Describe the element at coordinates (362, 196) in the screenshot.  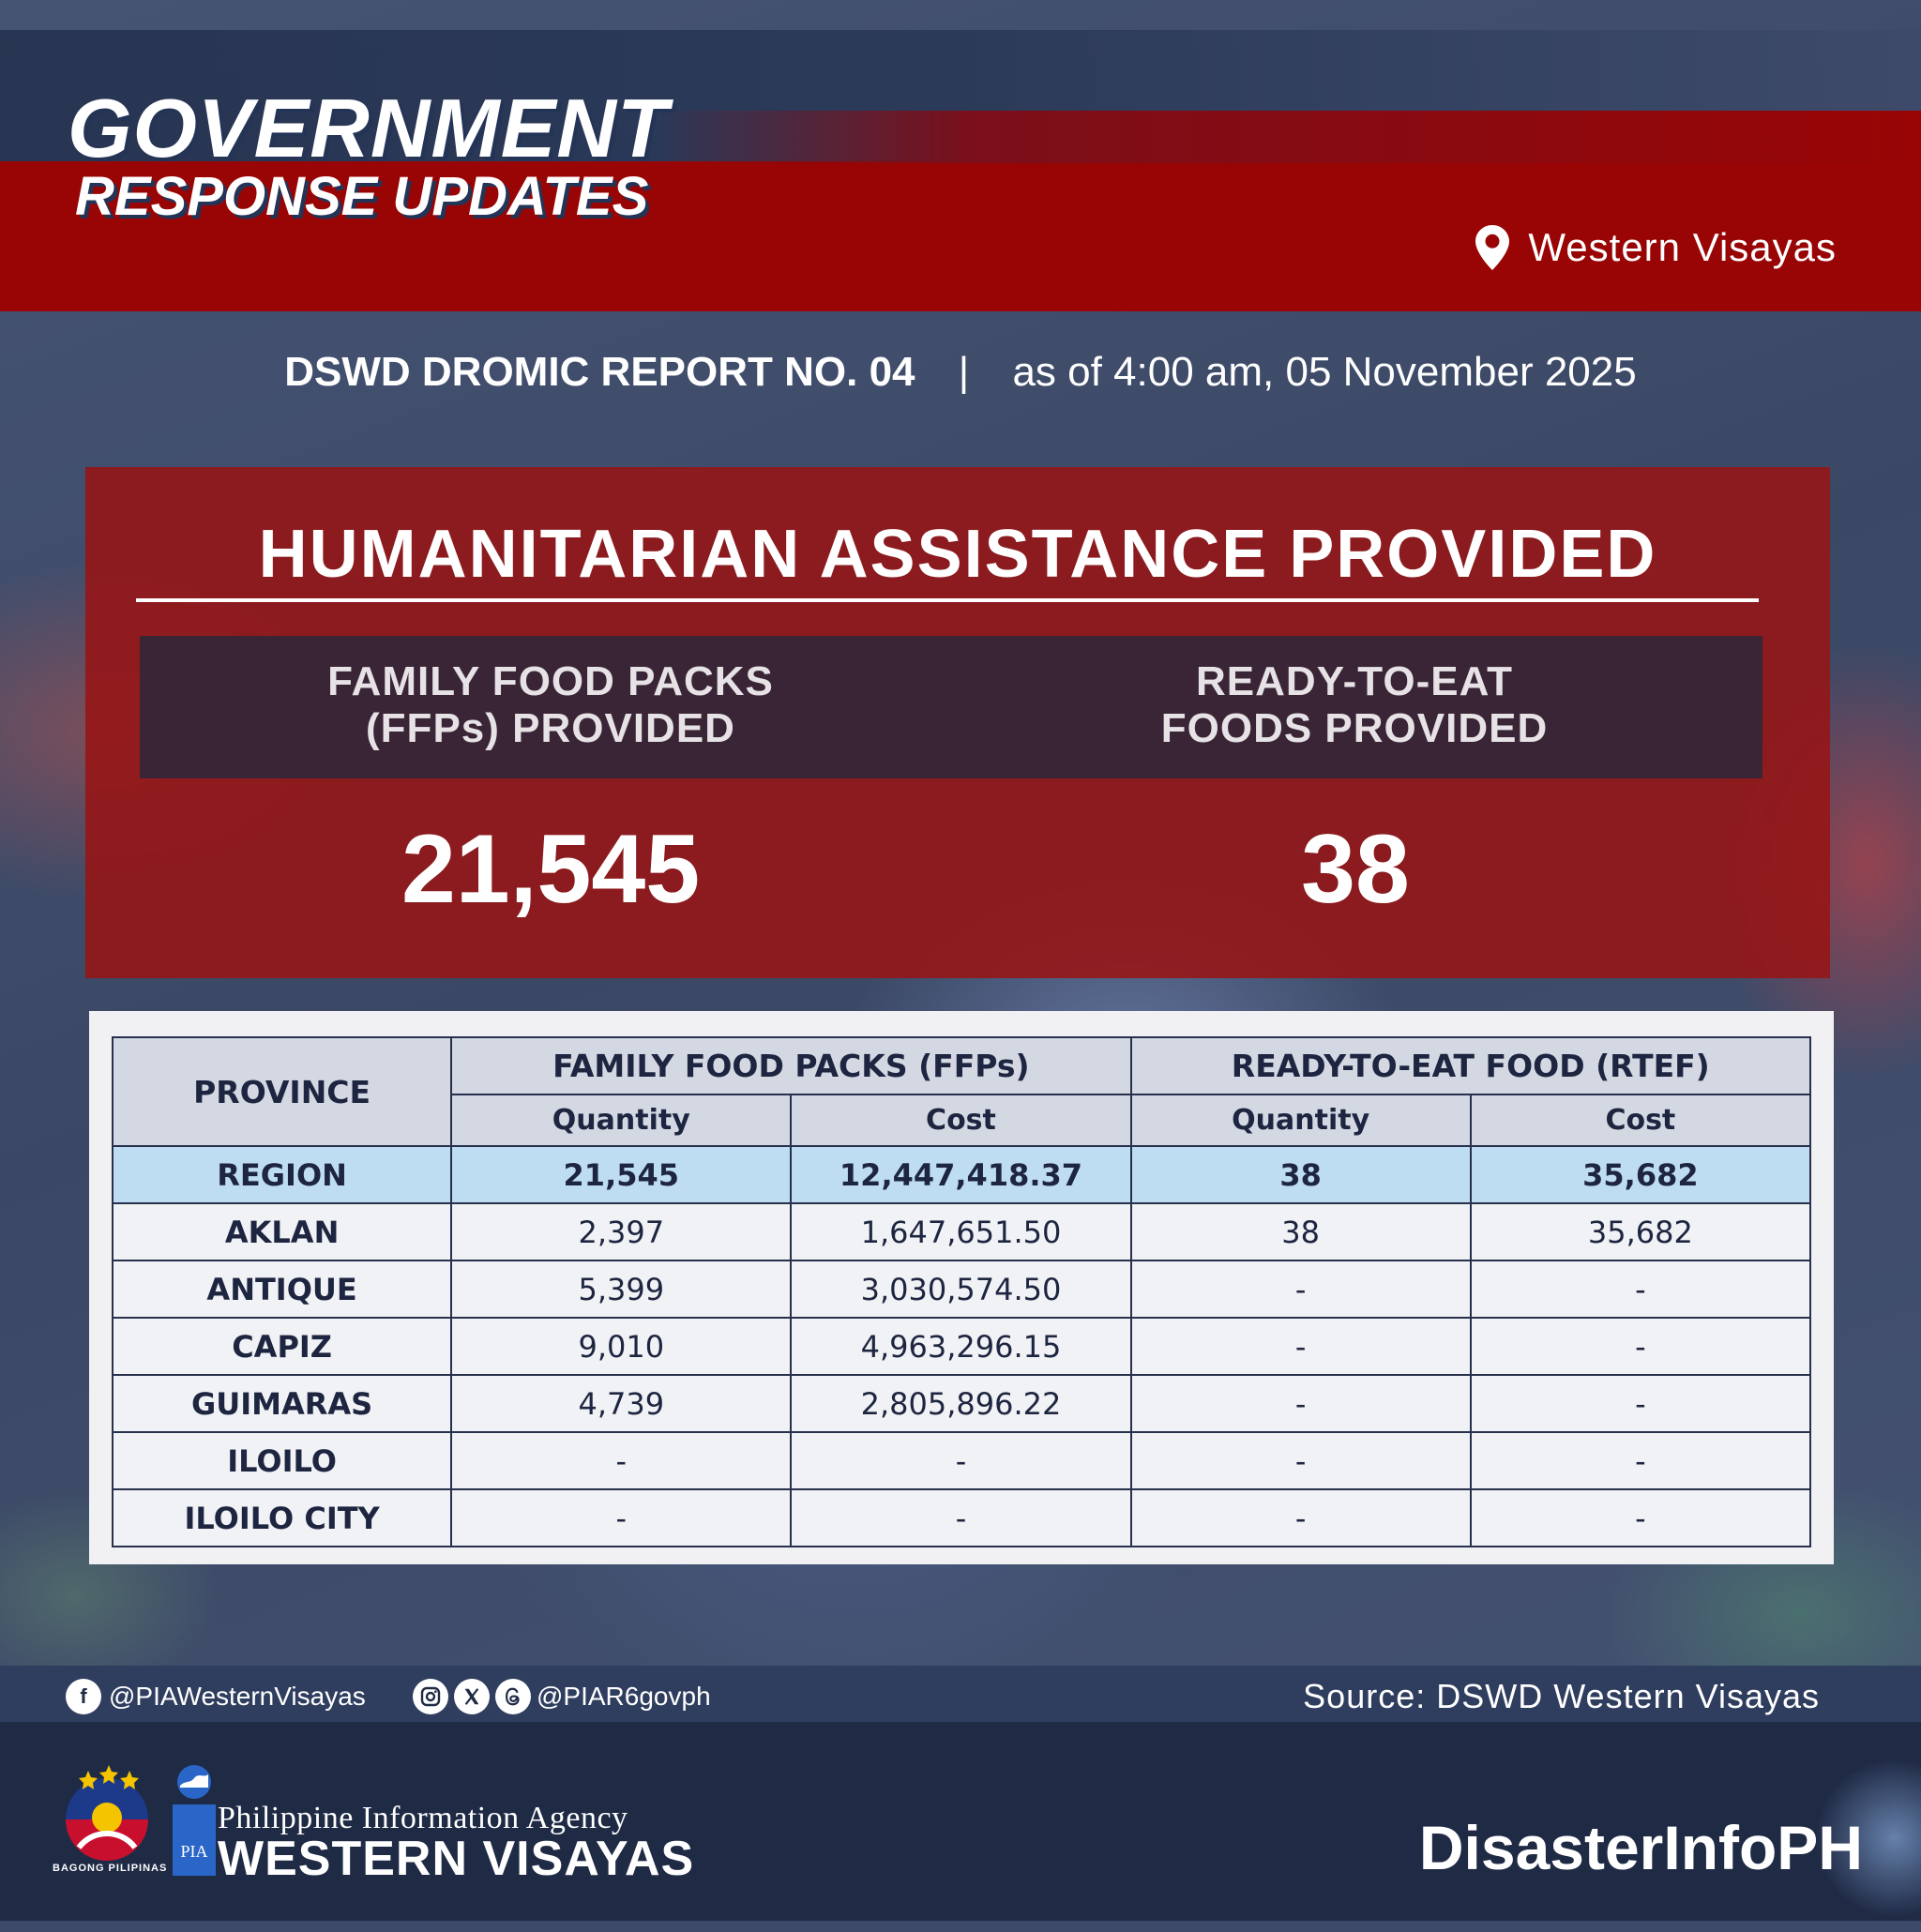
I see `title-line2: RESPONSE UPDATES` at that location.